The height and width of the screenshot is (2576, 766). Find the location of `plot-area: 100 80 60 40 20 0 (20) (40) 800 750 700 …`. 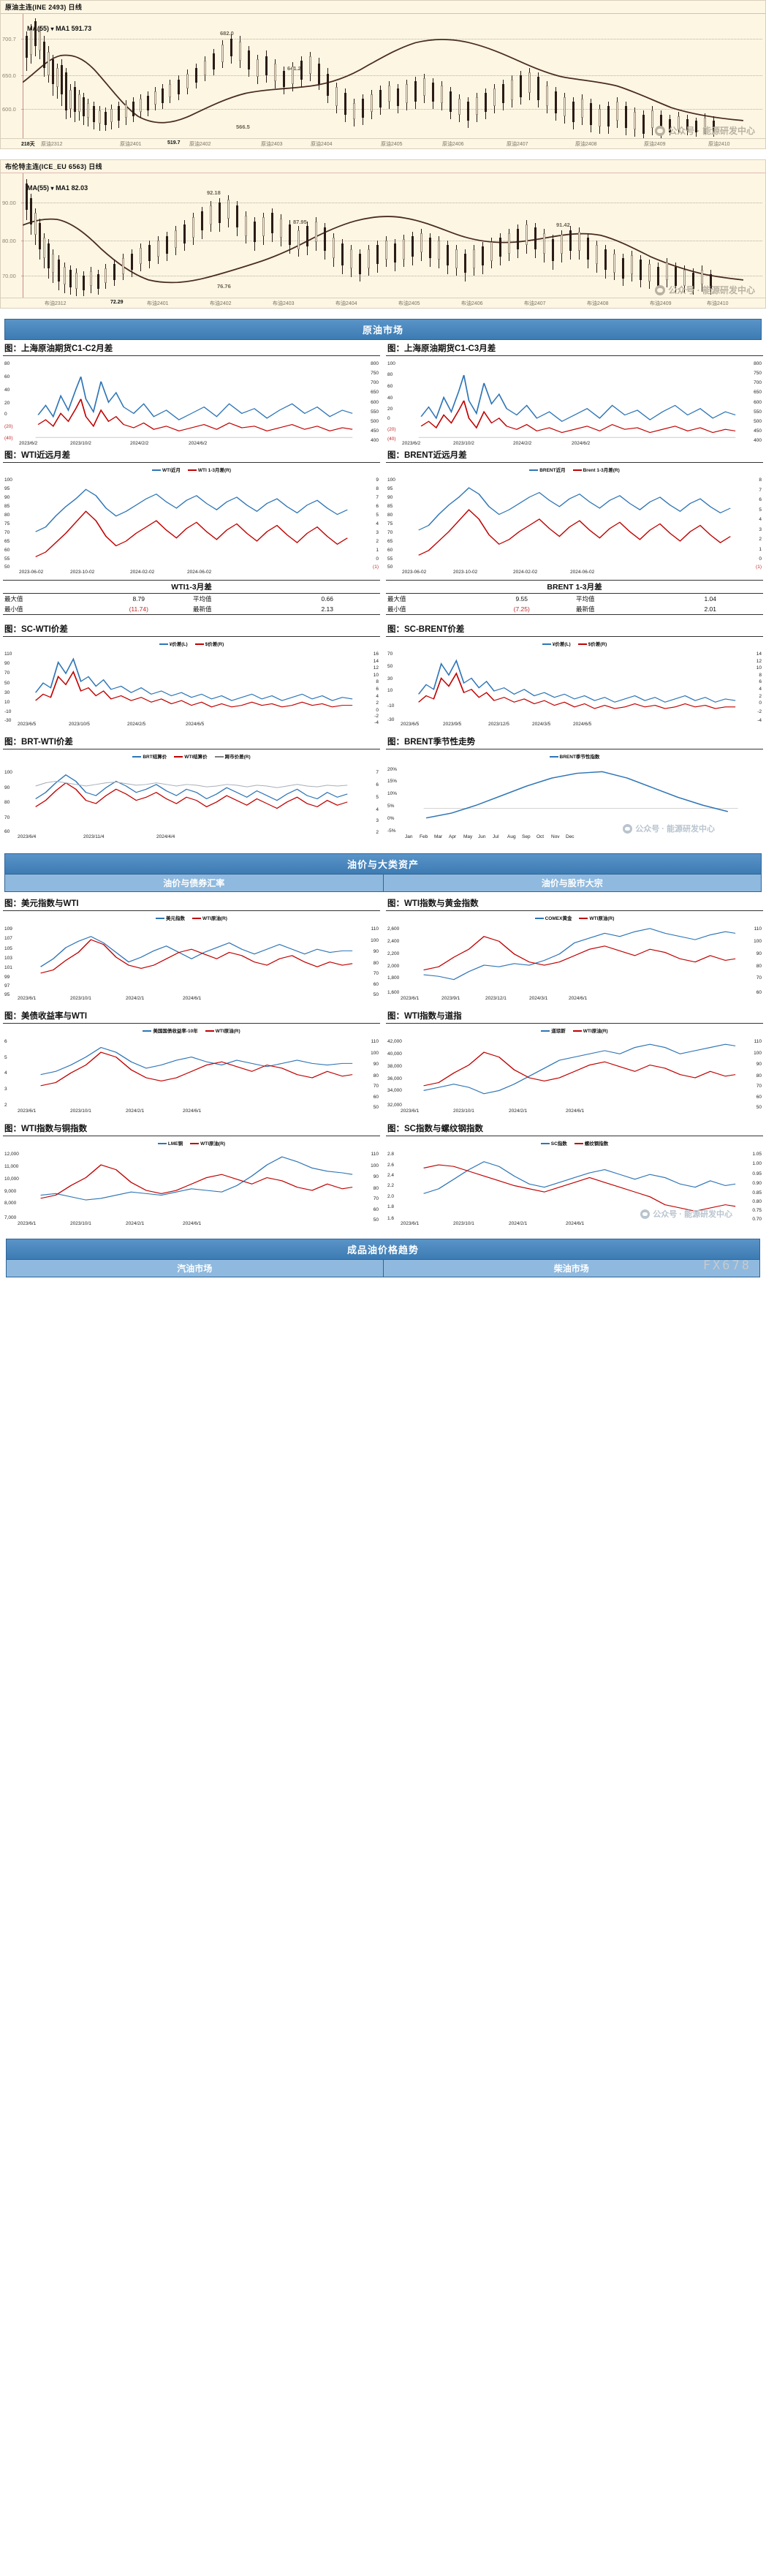

plot-area: 100 80 60 40 20 0 (20) (40) 800 750 700 … is located at coordinates (574, 402).